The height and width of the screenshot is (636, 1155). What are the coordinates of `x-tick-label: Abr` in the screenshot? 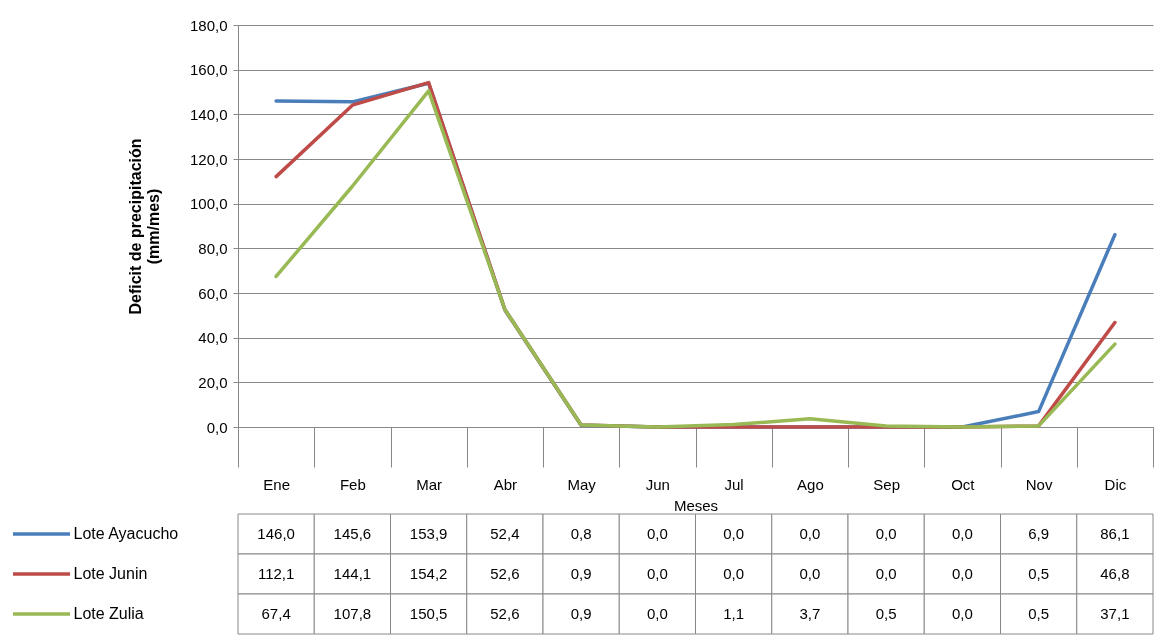 It's located at (505, 484).